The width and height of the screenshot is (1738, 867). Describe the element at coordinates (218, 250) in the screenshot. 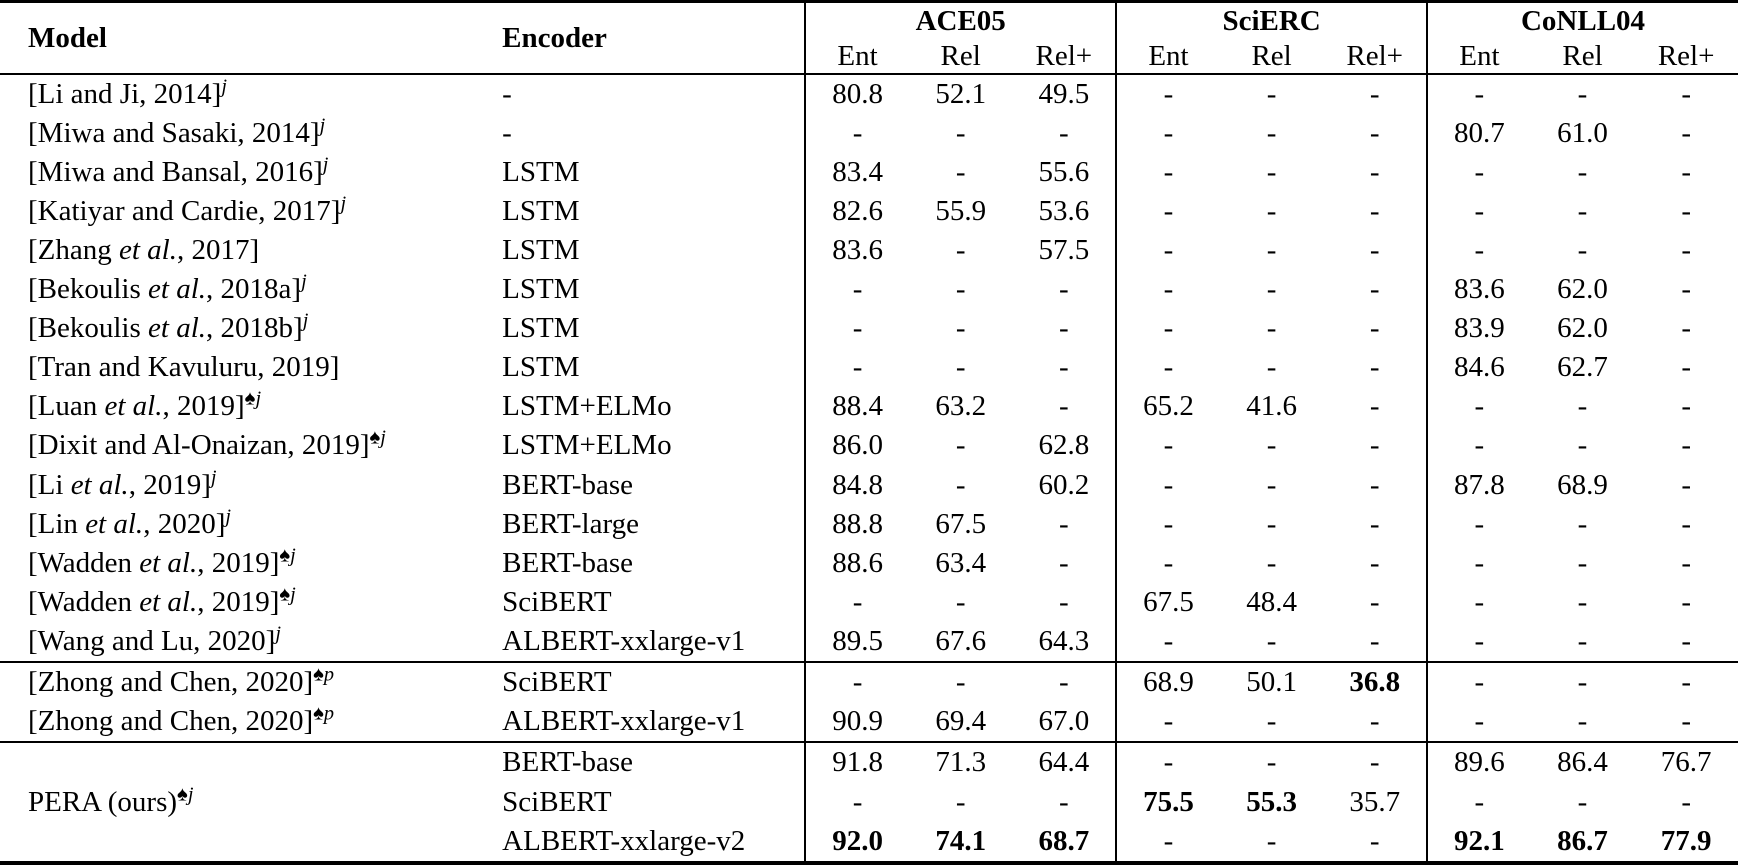

I see `model-citation-text: , 2017]` at that location.